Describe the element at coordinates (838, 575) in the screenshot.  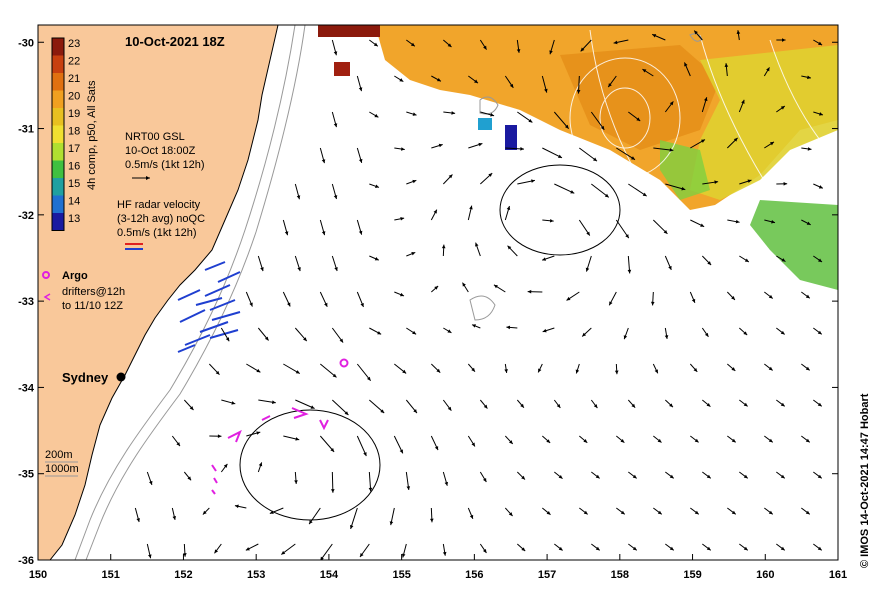
I see `lon-tick-label: 161` at that location.